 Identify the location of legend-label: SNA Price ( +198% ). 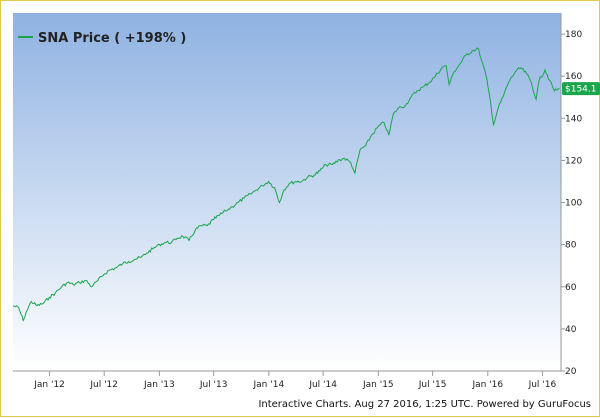
(112, 38).